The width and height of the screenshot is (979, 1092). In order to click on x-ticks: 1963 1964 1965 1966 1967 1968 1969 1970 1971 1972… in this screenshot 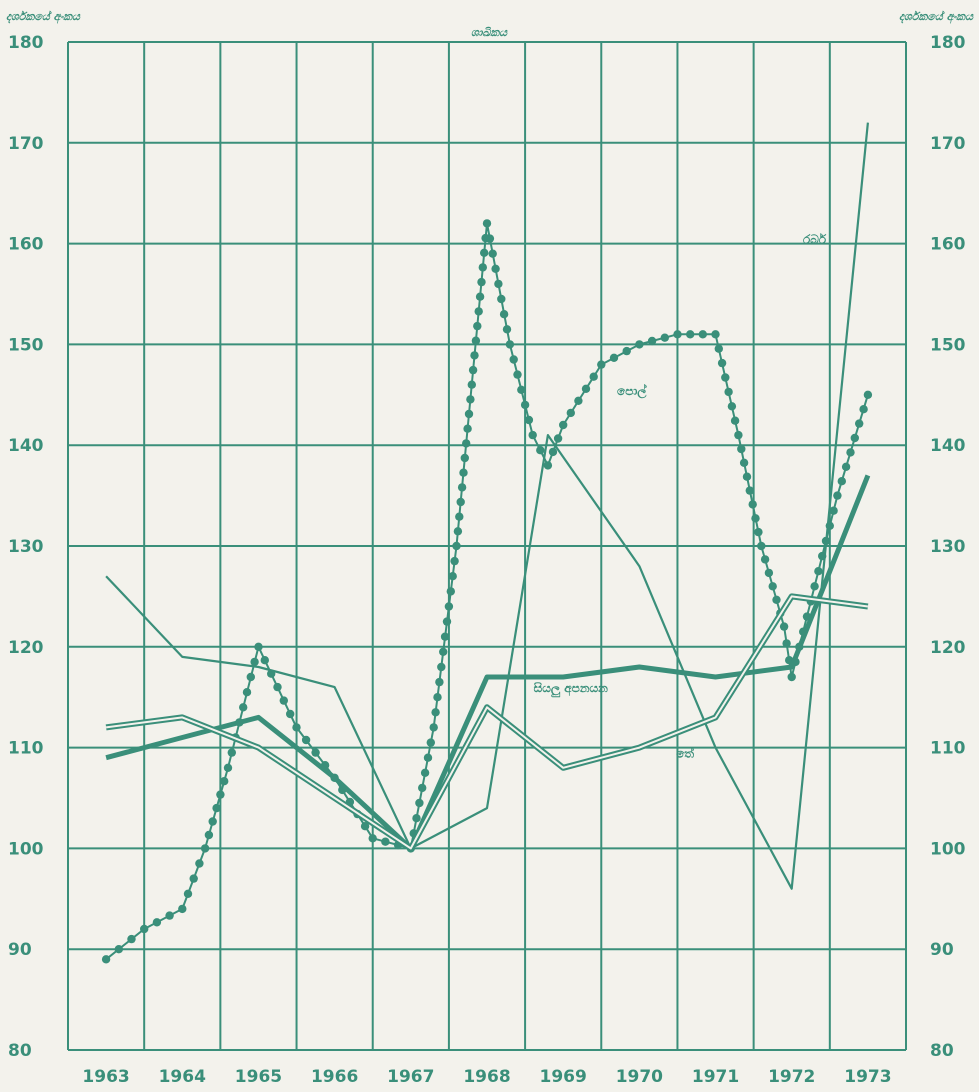, I will do `click(486, 1077)`.